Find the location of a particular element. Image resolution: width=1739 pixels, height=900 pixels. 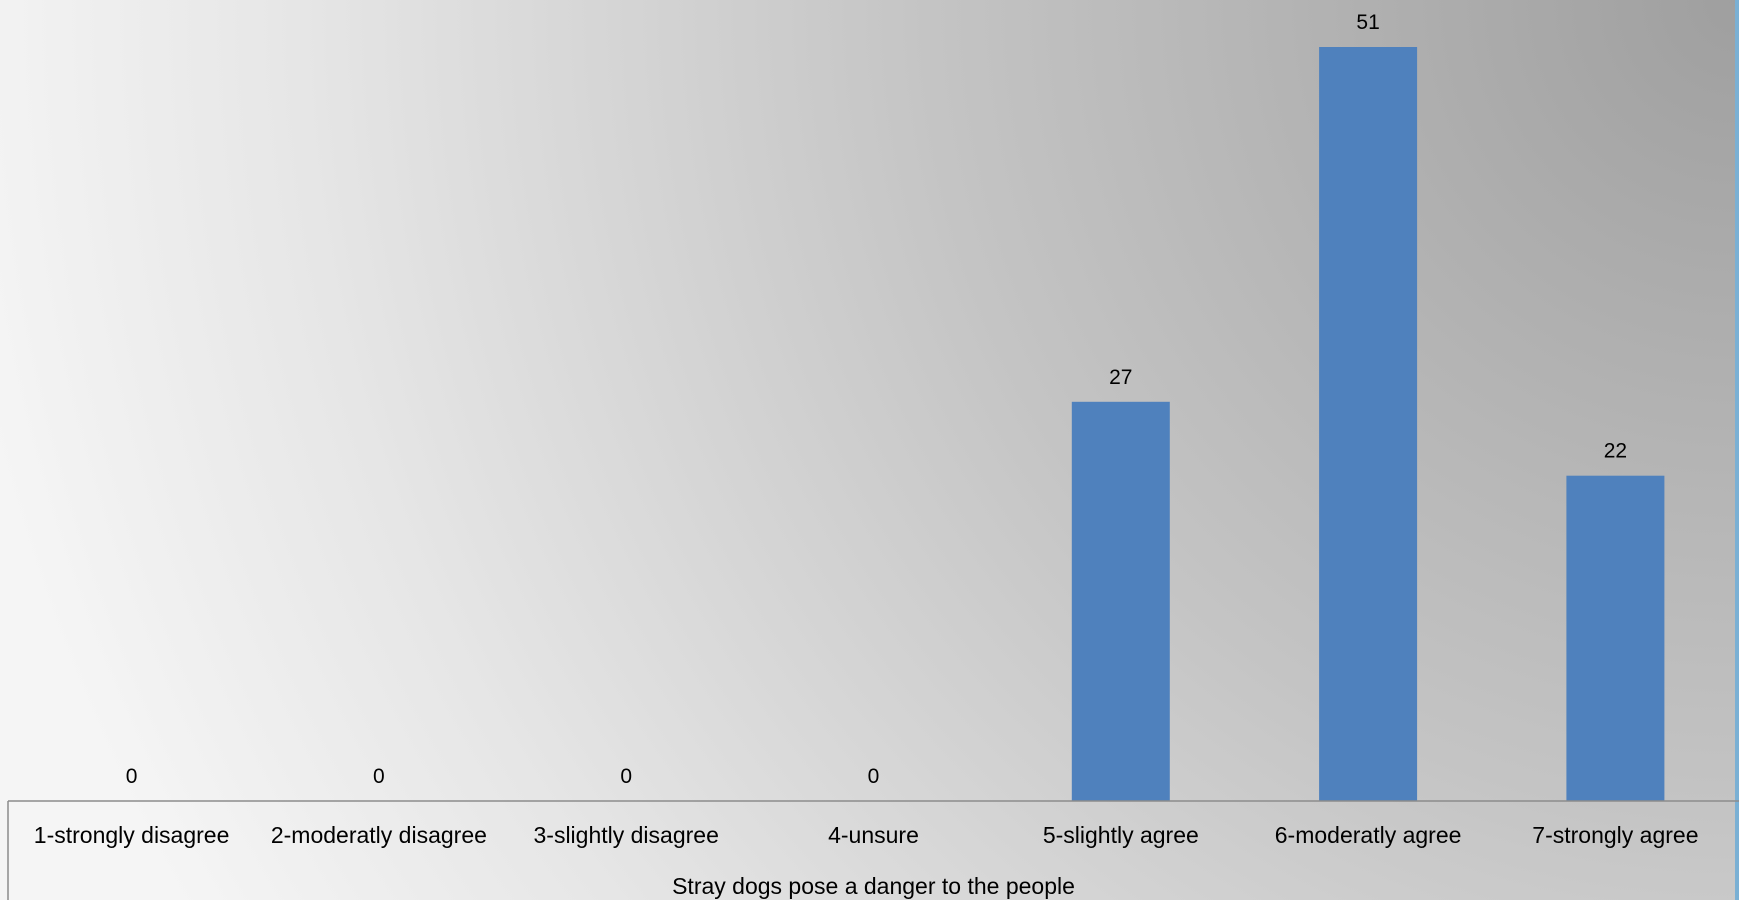

data-label-2: 0 is located at coordinates (379, 776).